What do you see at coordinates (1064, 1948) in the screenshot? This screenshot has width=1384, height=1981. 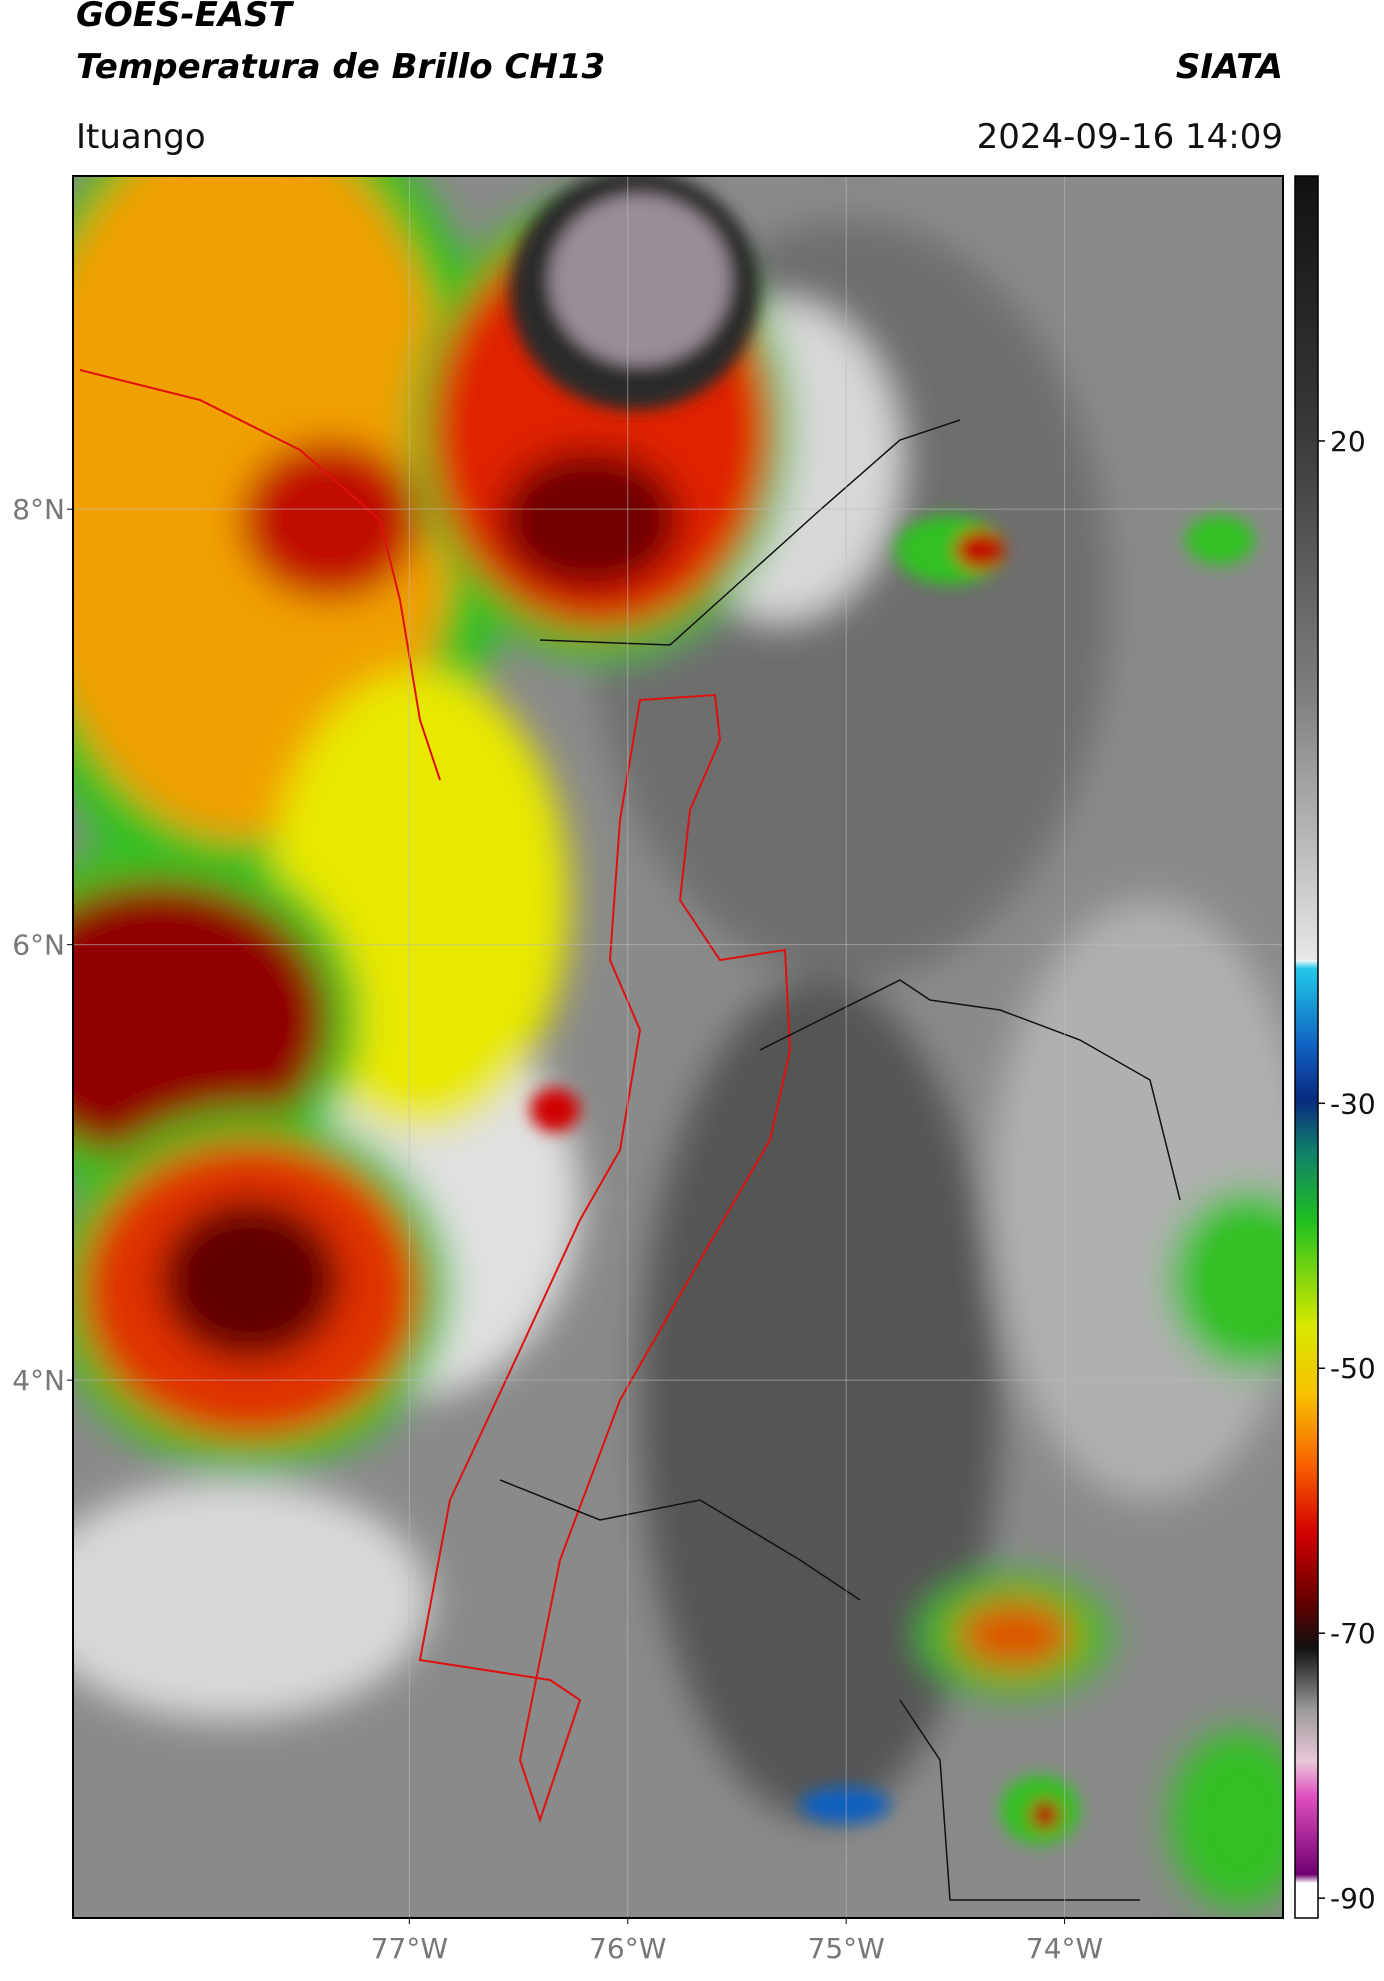 I see `x-tick-label: 74°W` at bounding box center [1064, 1948].